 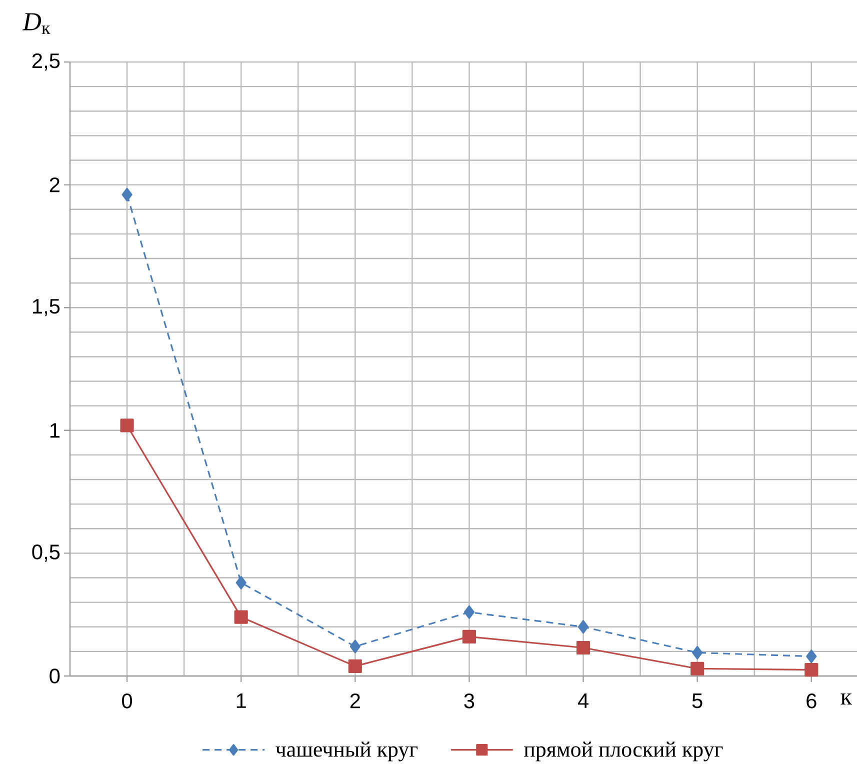 What do you see at coordinates (46, 62) in the screenshot?
I see `y-tick-label: 2,5` at bounding box center [46, 62].